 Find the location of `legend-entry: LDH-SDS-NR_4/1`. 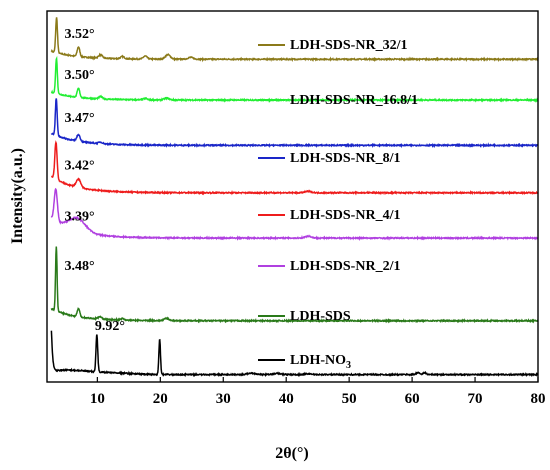

legend-entry: LDH-SDS-NR_4/1 is located at coordinates (345, 215).